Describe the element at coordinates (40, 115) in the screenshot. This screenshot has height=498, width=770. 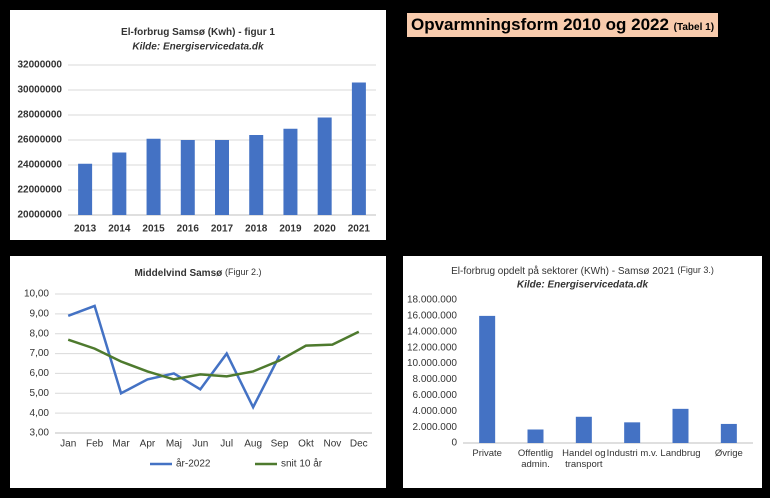
I see `y-tick-label: 28000000` at that location.